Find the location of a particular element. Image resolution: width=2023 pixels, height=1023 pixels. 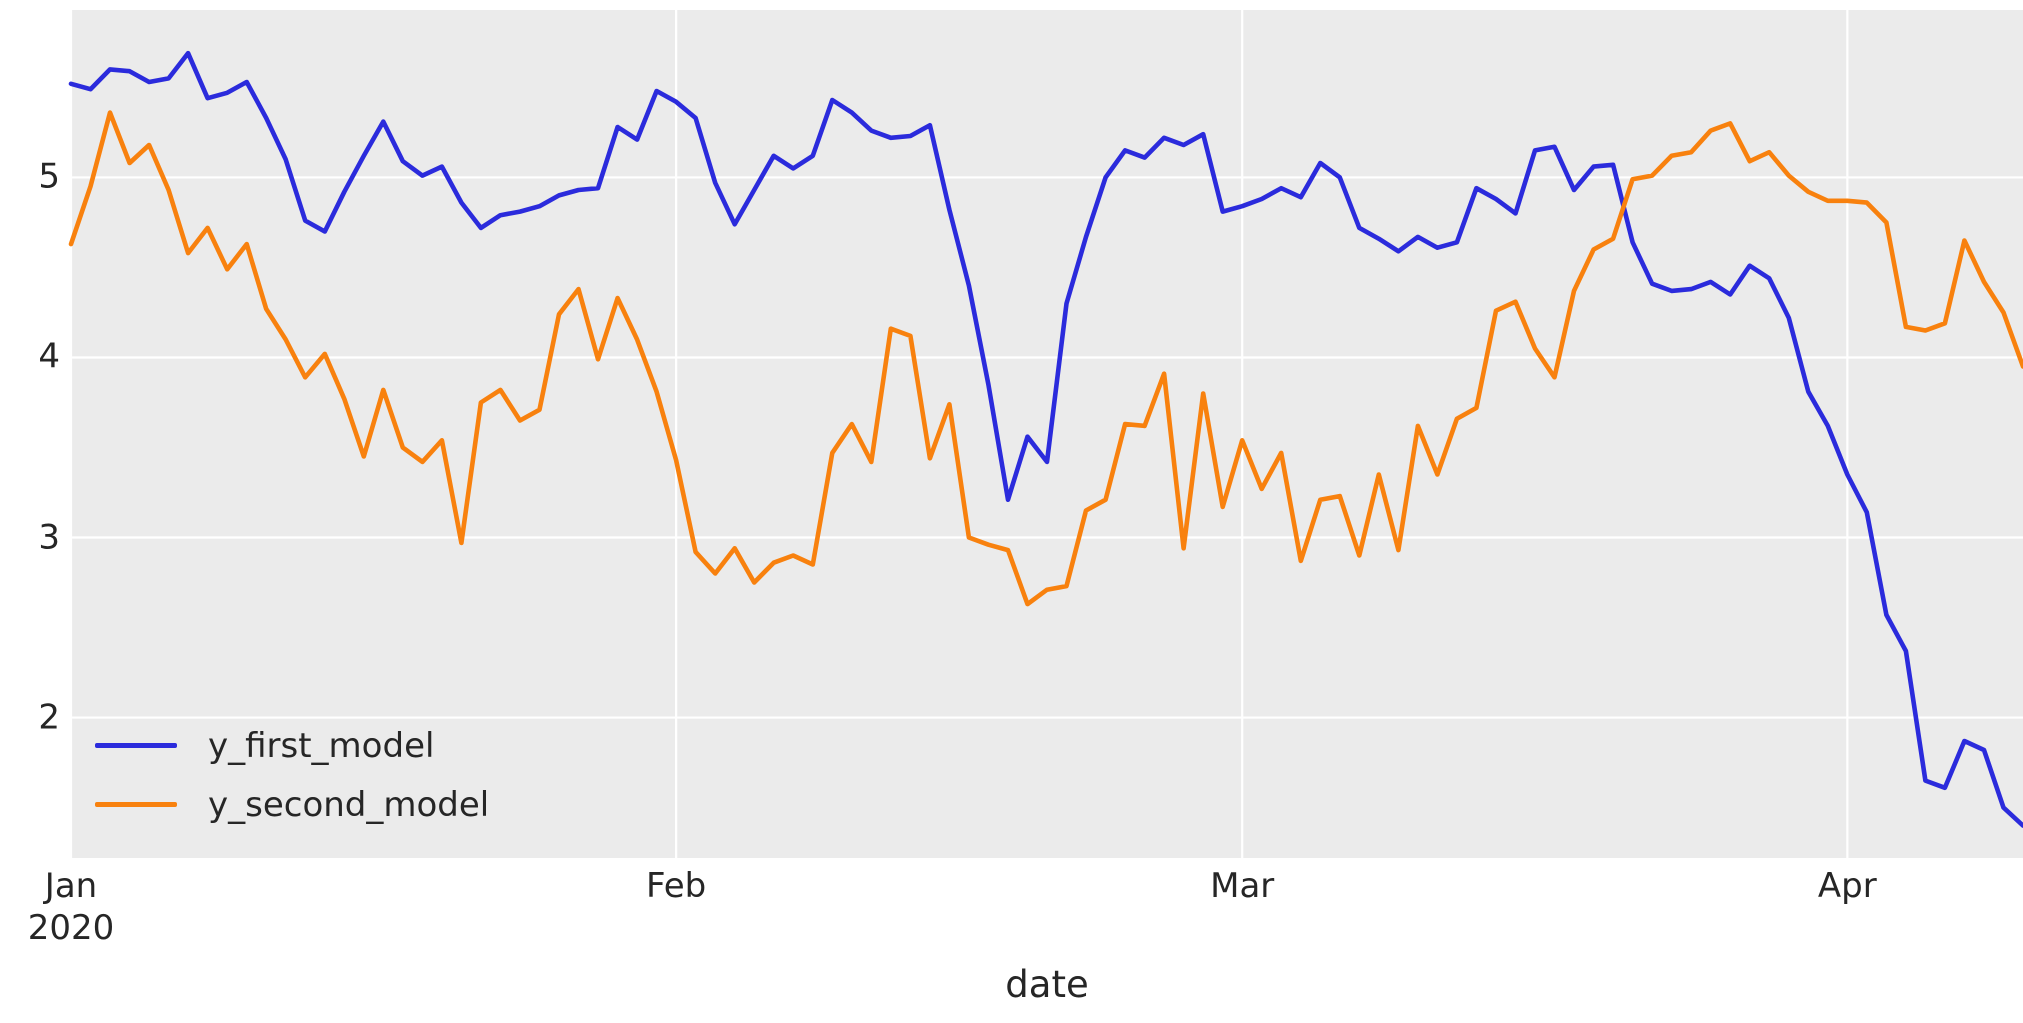

x-tick-label-Feb: Feb is located at coordinates (676, 886).